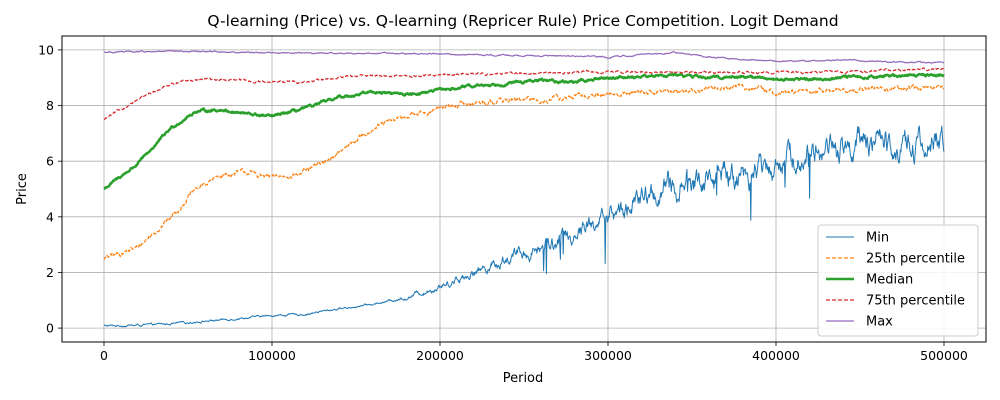 This screenshot has width=1000, height=400. I want to click on y-tick-label: 2, so click(50, 272).